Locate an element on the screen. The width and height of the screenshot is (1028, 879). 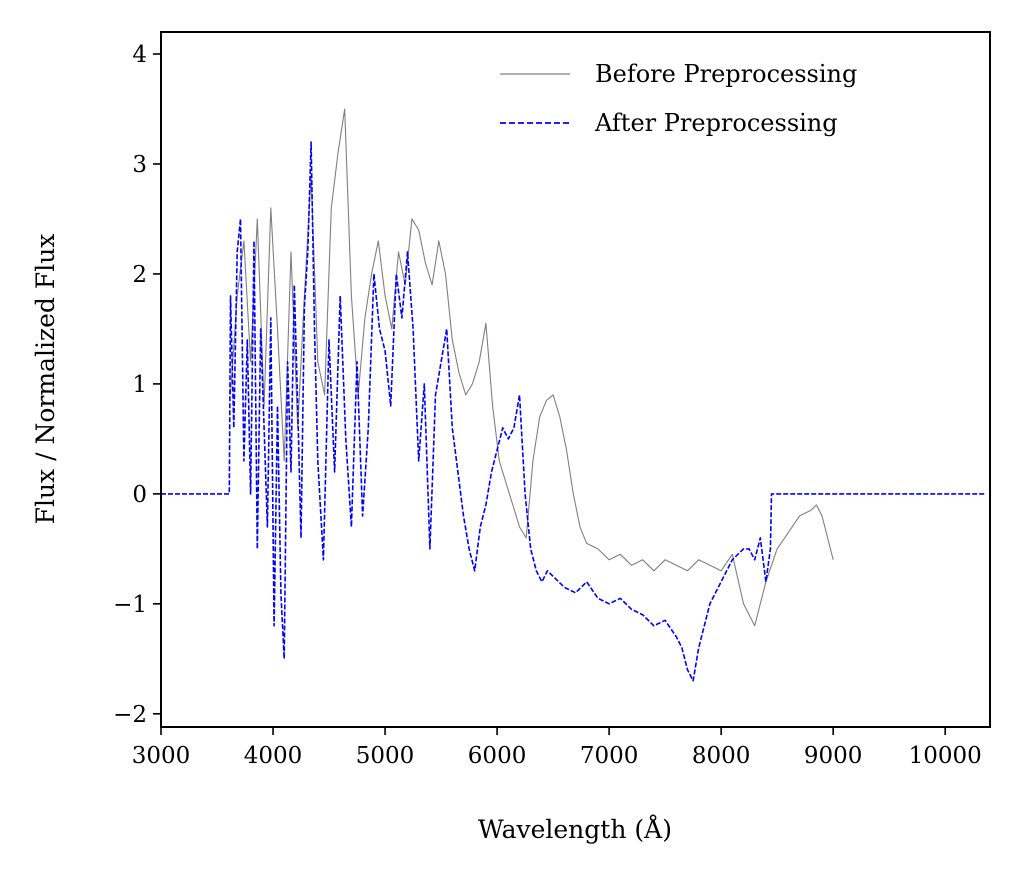
y-tick-label: 2 is located at coordinates (139, 275).